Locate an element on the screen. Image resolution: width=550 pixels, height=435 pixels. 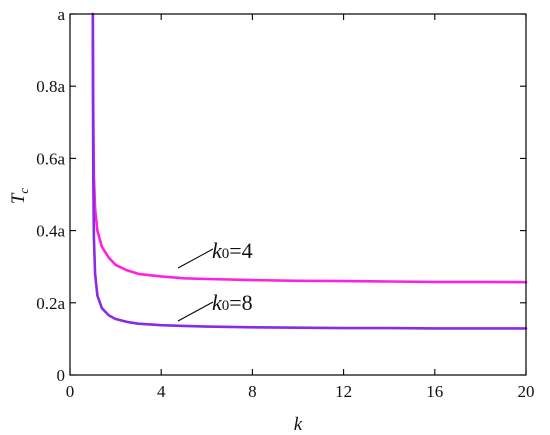
x-tick-label: 20 is located at coordinates (526, 391).